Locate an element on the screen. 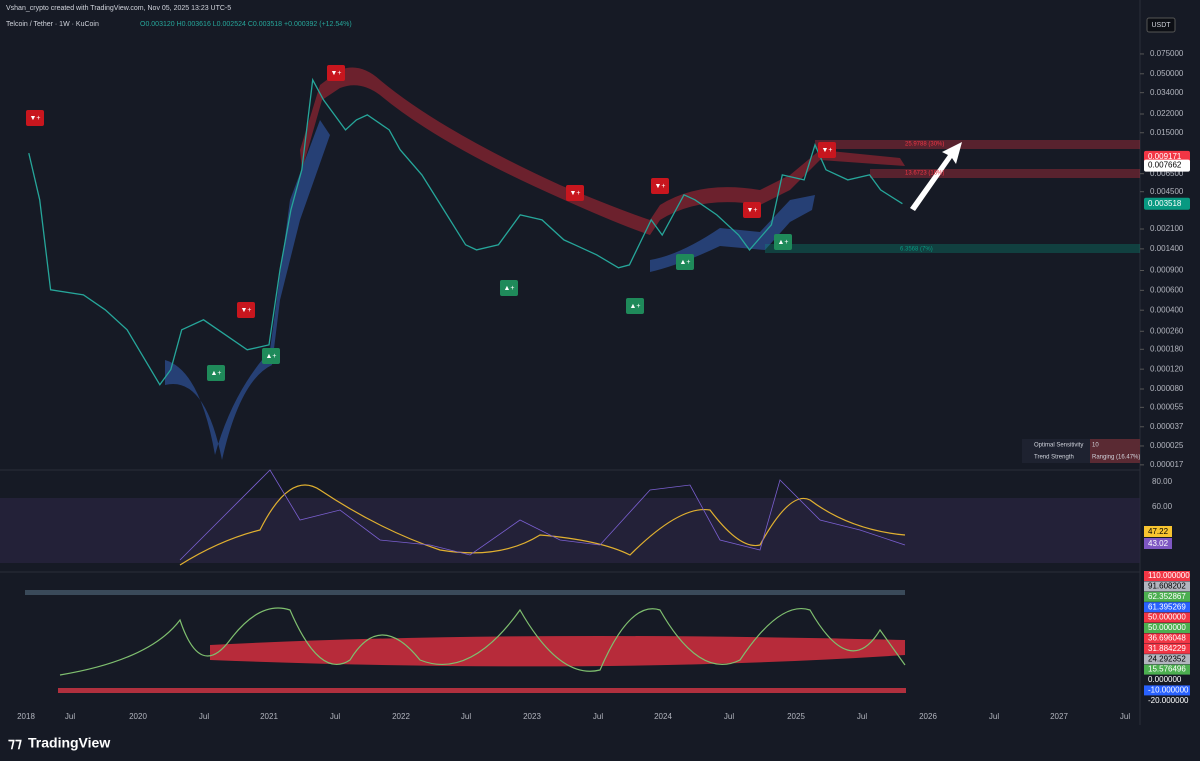 The width and height of the screenshot is (1200, 761). price-tag-label: 0.007662 is located at coordinates (1165, 165).